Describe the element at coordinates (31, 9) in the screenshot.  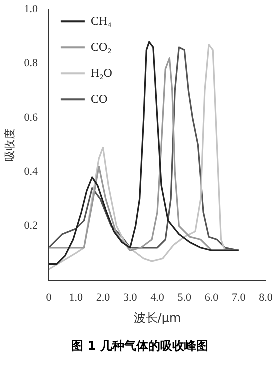
I see `y-tick-label: 1.0` at that location.